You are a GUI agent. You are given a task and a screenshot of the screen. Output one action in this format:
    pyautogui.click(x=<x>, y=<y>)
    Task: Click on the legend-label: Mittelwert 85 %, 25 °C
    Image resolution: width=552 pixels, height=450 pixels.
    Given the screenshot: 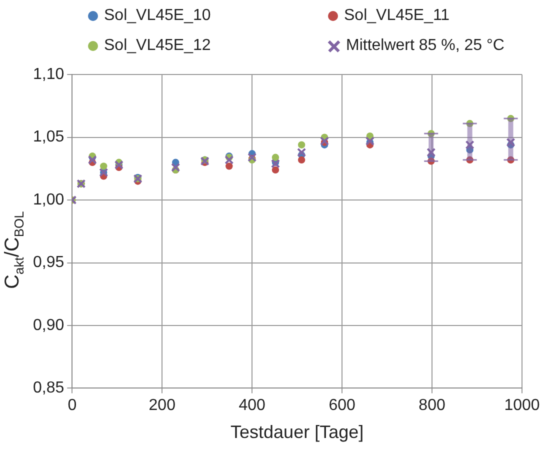 What is the action you would take?
    pyautogui.click(x=425, y=46)
    